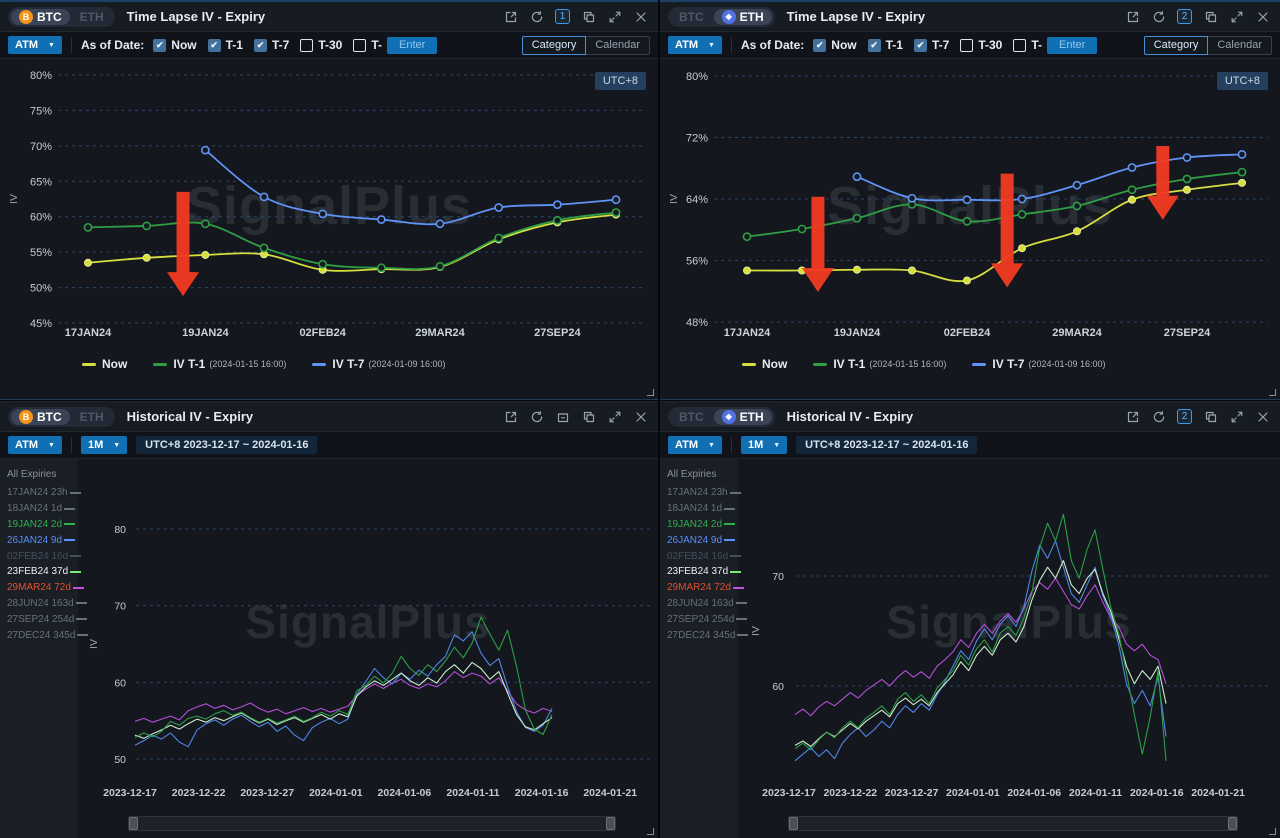  Describe the element at coordinates (1021, 248) in the screenshot. I see `data-point` at that location.